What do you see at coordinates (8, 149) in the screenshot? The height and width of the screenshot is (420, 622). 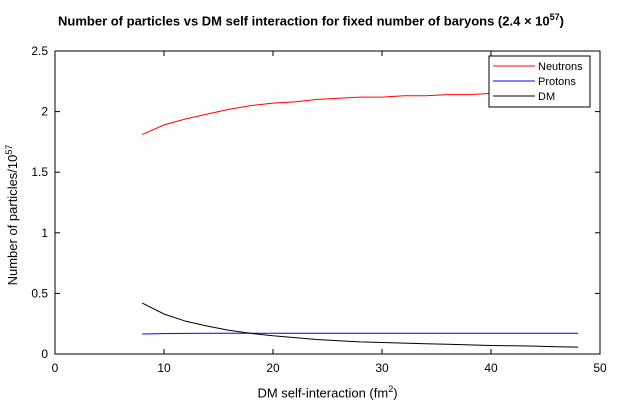 I see `y-axis-label-exponent: 57` at bounding box center [8, 149].